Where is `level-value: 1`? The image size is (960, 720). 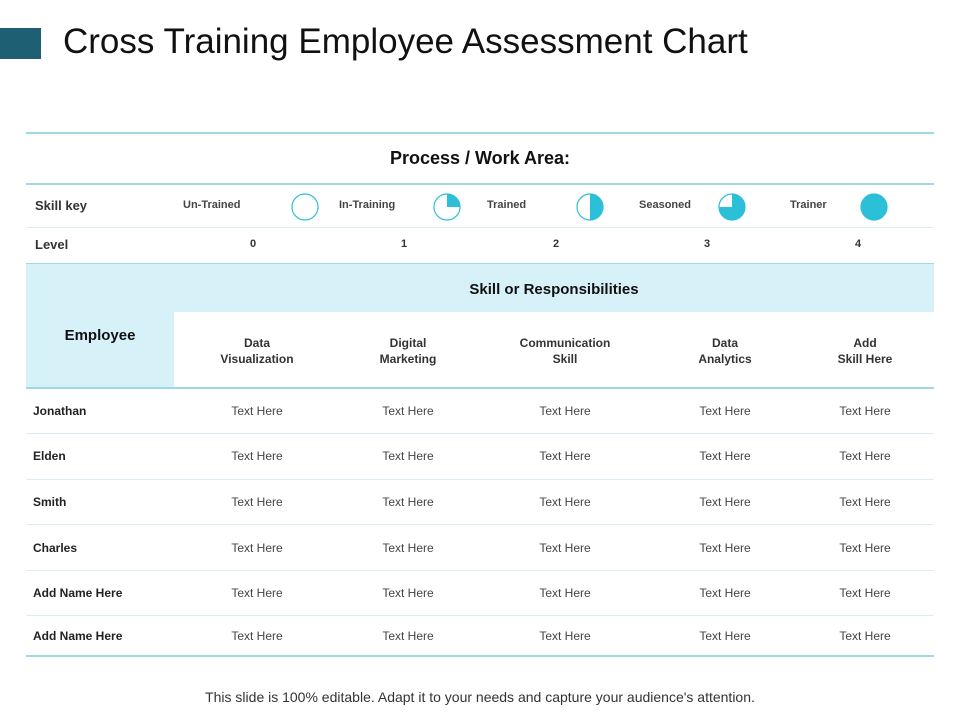
level-value: 1 is located at coordinates (404, 244).